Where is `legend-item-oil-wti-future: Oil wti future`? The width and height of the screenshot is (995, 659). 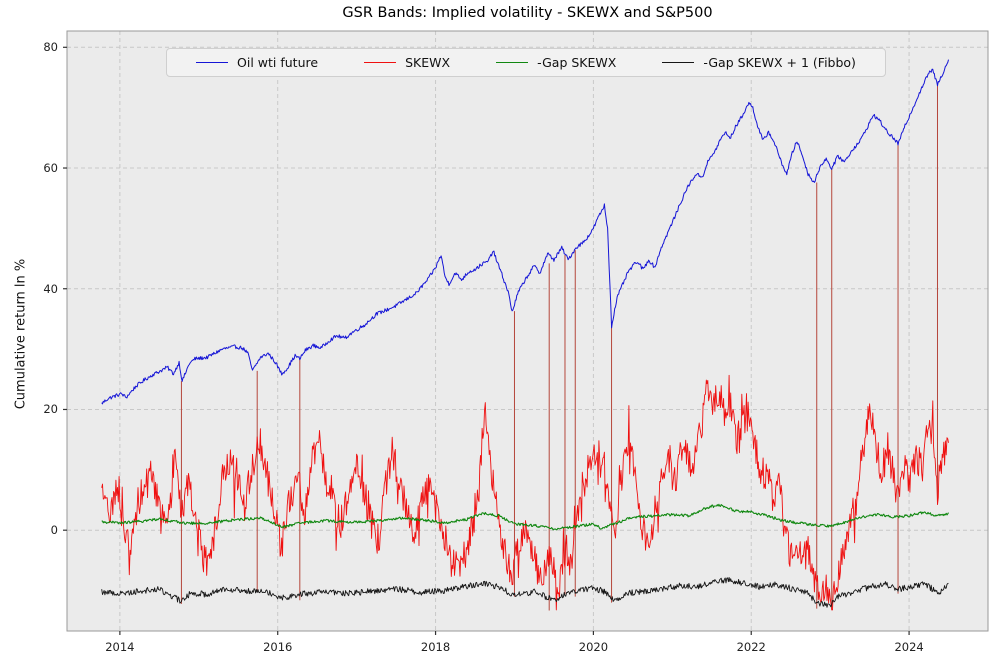
legend-item-oil-wti-future: Oil wti future is located at coordinates (257, 62).